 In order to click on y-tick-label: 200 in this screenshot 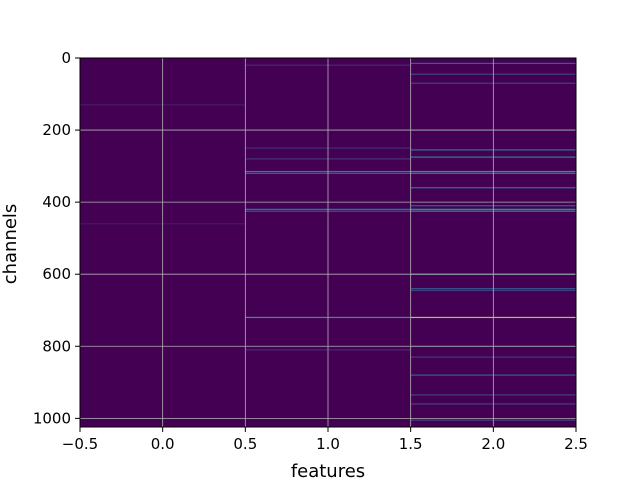, I will do `click(56, 130)`.